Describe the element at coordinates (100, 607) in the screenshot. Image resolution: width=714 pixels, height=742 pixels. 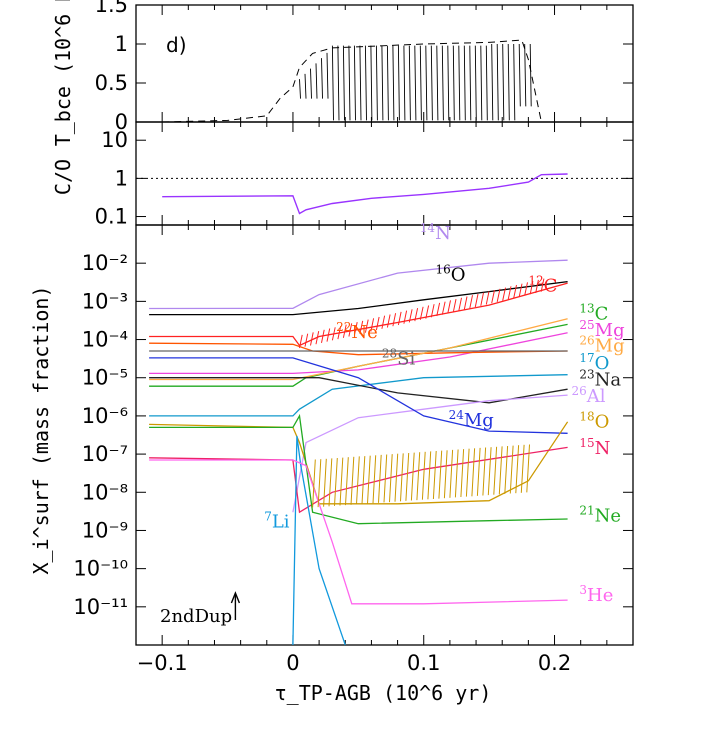
I see `y-tick-label: 10⁻¹¹` at that location.